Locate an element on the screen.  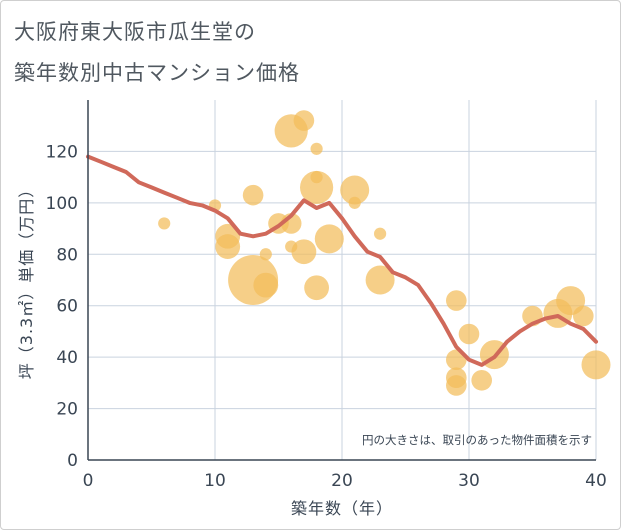
bubble-size-note: 円の大きさは、取引のあった物件面積を示す is located at coordinates (477, 440).